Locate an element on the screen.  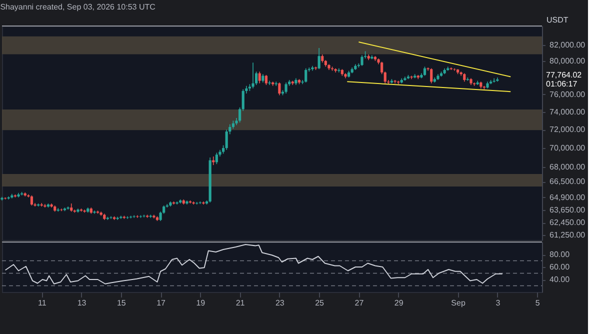
x-tick-label: 29 is located at coordinates (399, 303).